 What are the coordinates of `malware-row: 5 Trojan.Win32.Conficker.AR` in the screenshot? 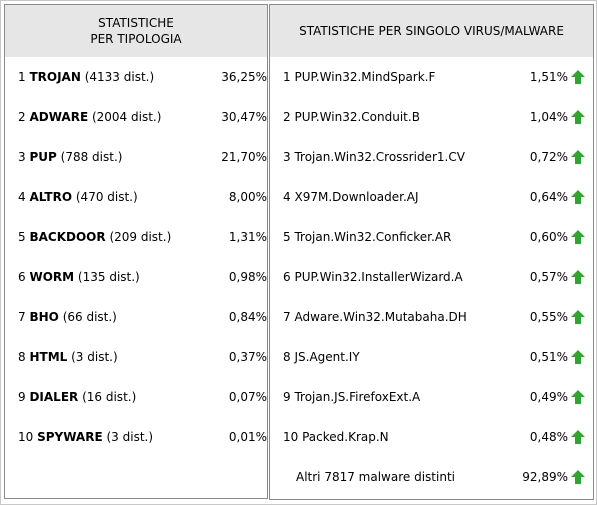 It's located at (367, 237).